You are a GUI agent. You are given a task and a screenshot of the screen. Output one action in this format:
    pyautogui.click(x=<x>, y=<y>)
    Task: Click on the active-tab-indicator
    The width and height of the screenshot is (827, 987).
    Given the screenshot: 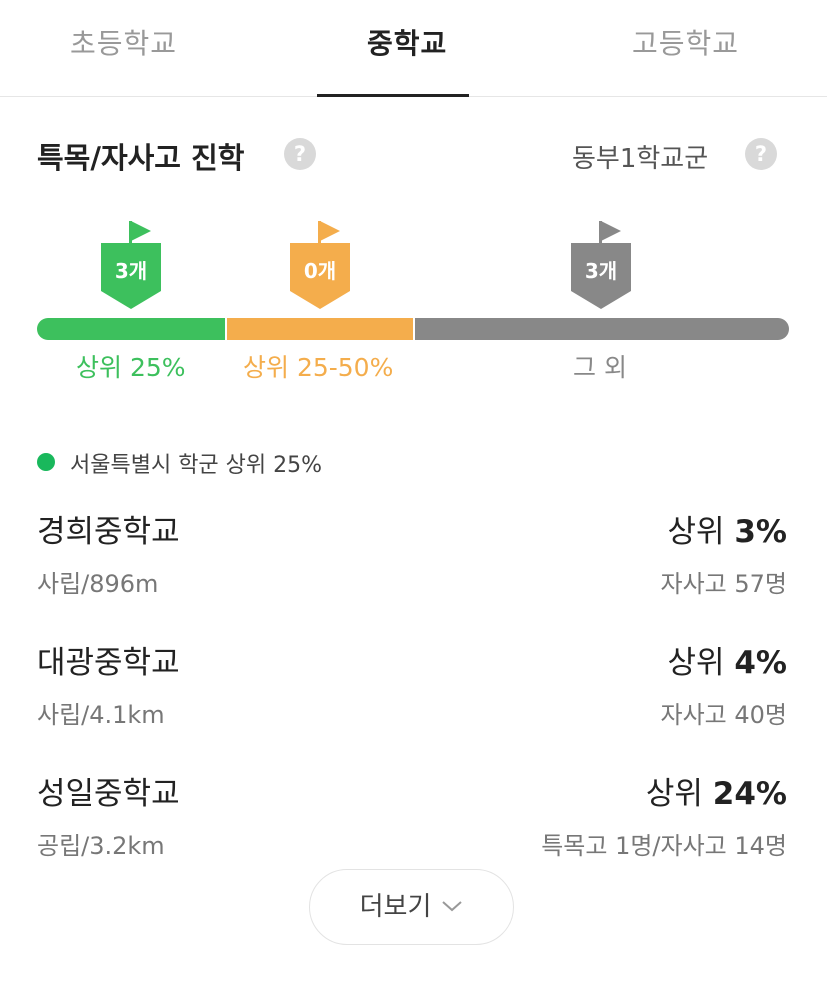 What is the action you would take?
    pyautogui.click(x=393, y=95)
    